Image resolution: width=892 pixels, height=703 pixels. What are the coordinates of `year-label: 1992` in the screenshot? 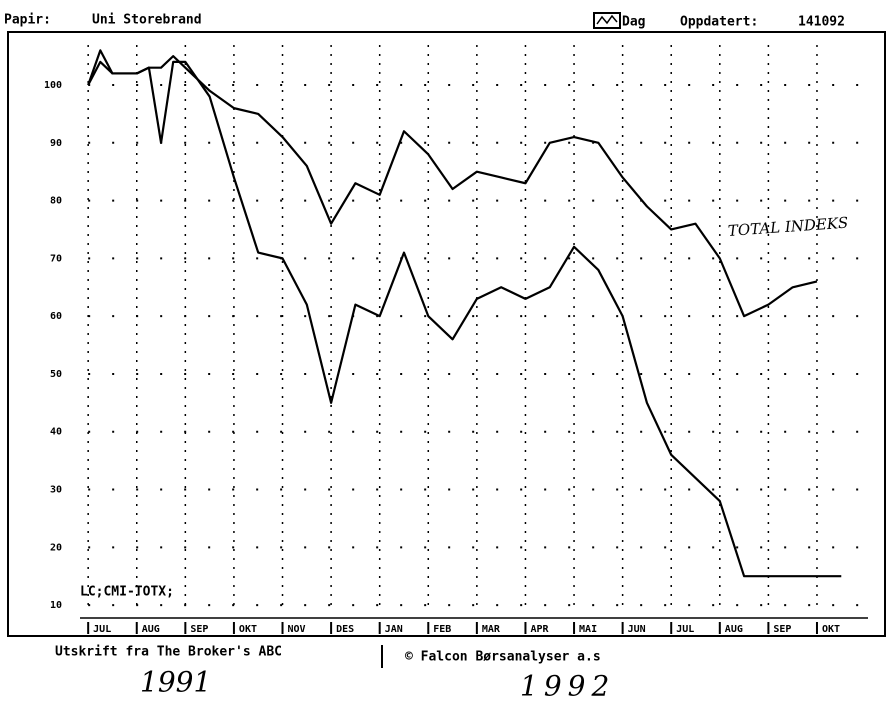 It's located at (567, 686).